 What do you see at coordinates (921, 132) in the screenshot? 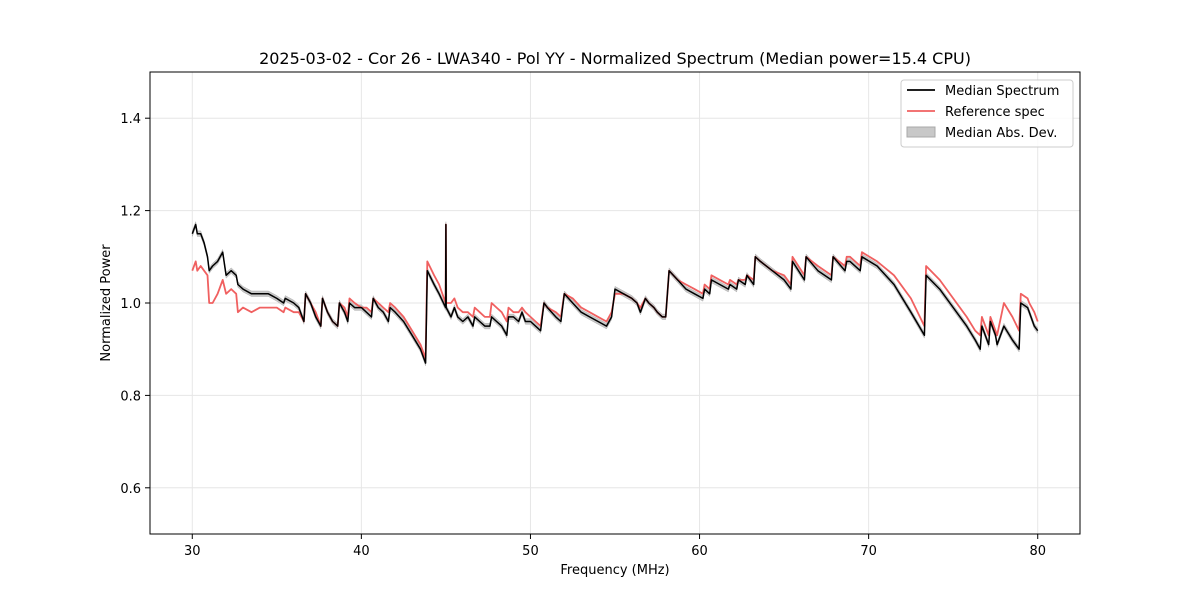
I see `legend-swatch-mad` at bounding box center [921, 132].